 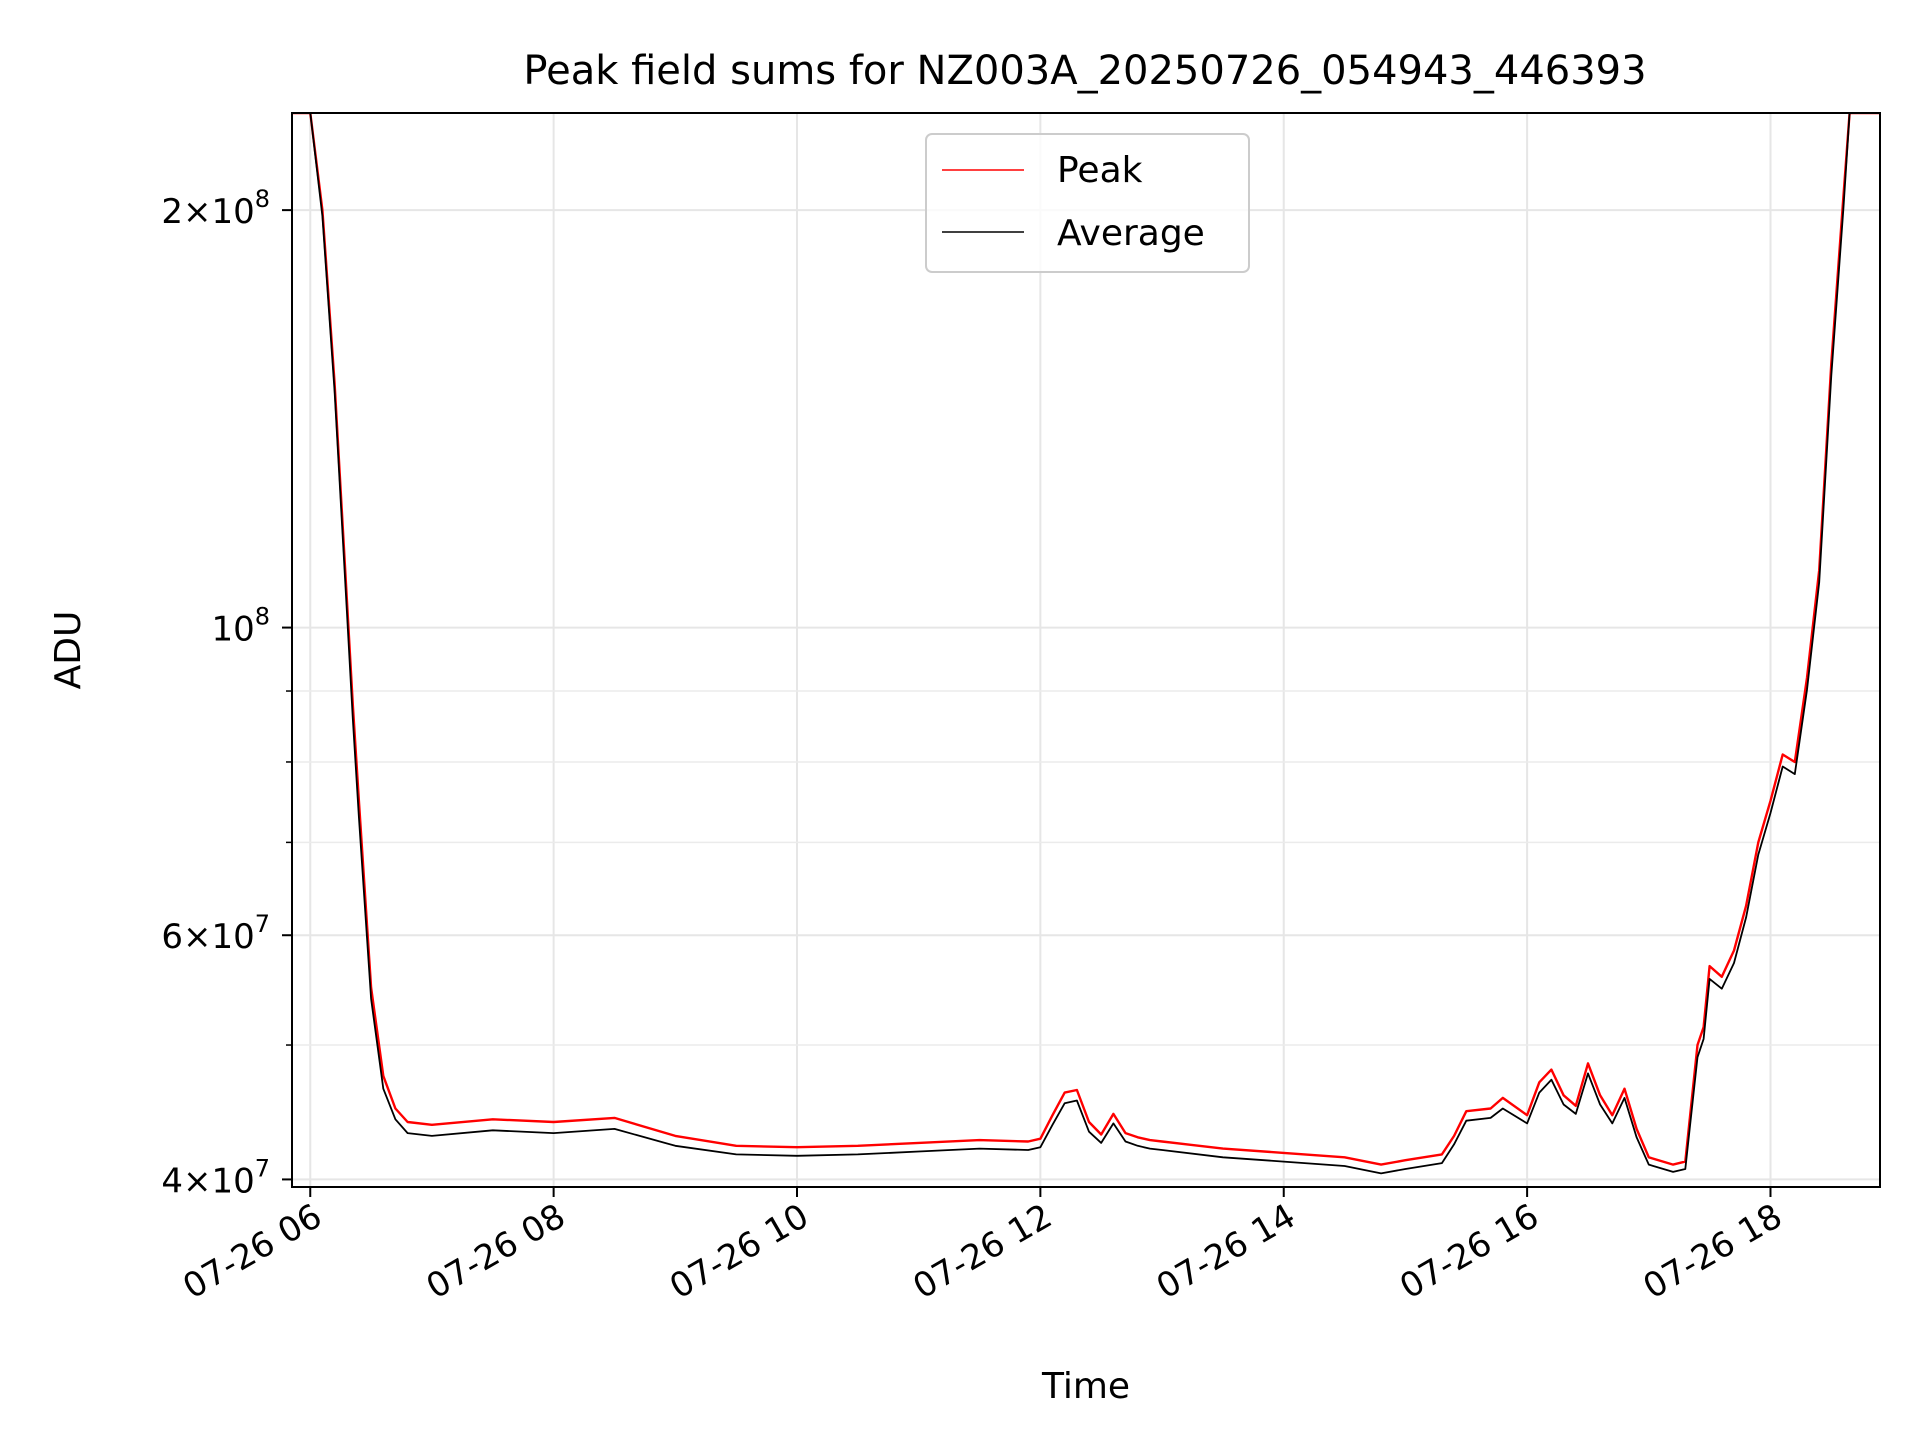 What do you see at coordinates (215, 208) in the screenshot?
I see `y-tick-label: 2×108` at bounding box center [215, 208].